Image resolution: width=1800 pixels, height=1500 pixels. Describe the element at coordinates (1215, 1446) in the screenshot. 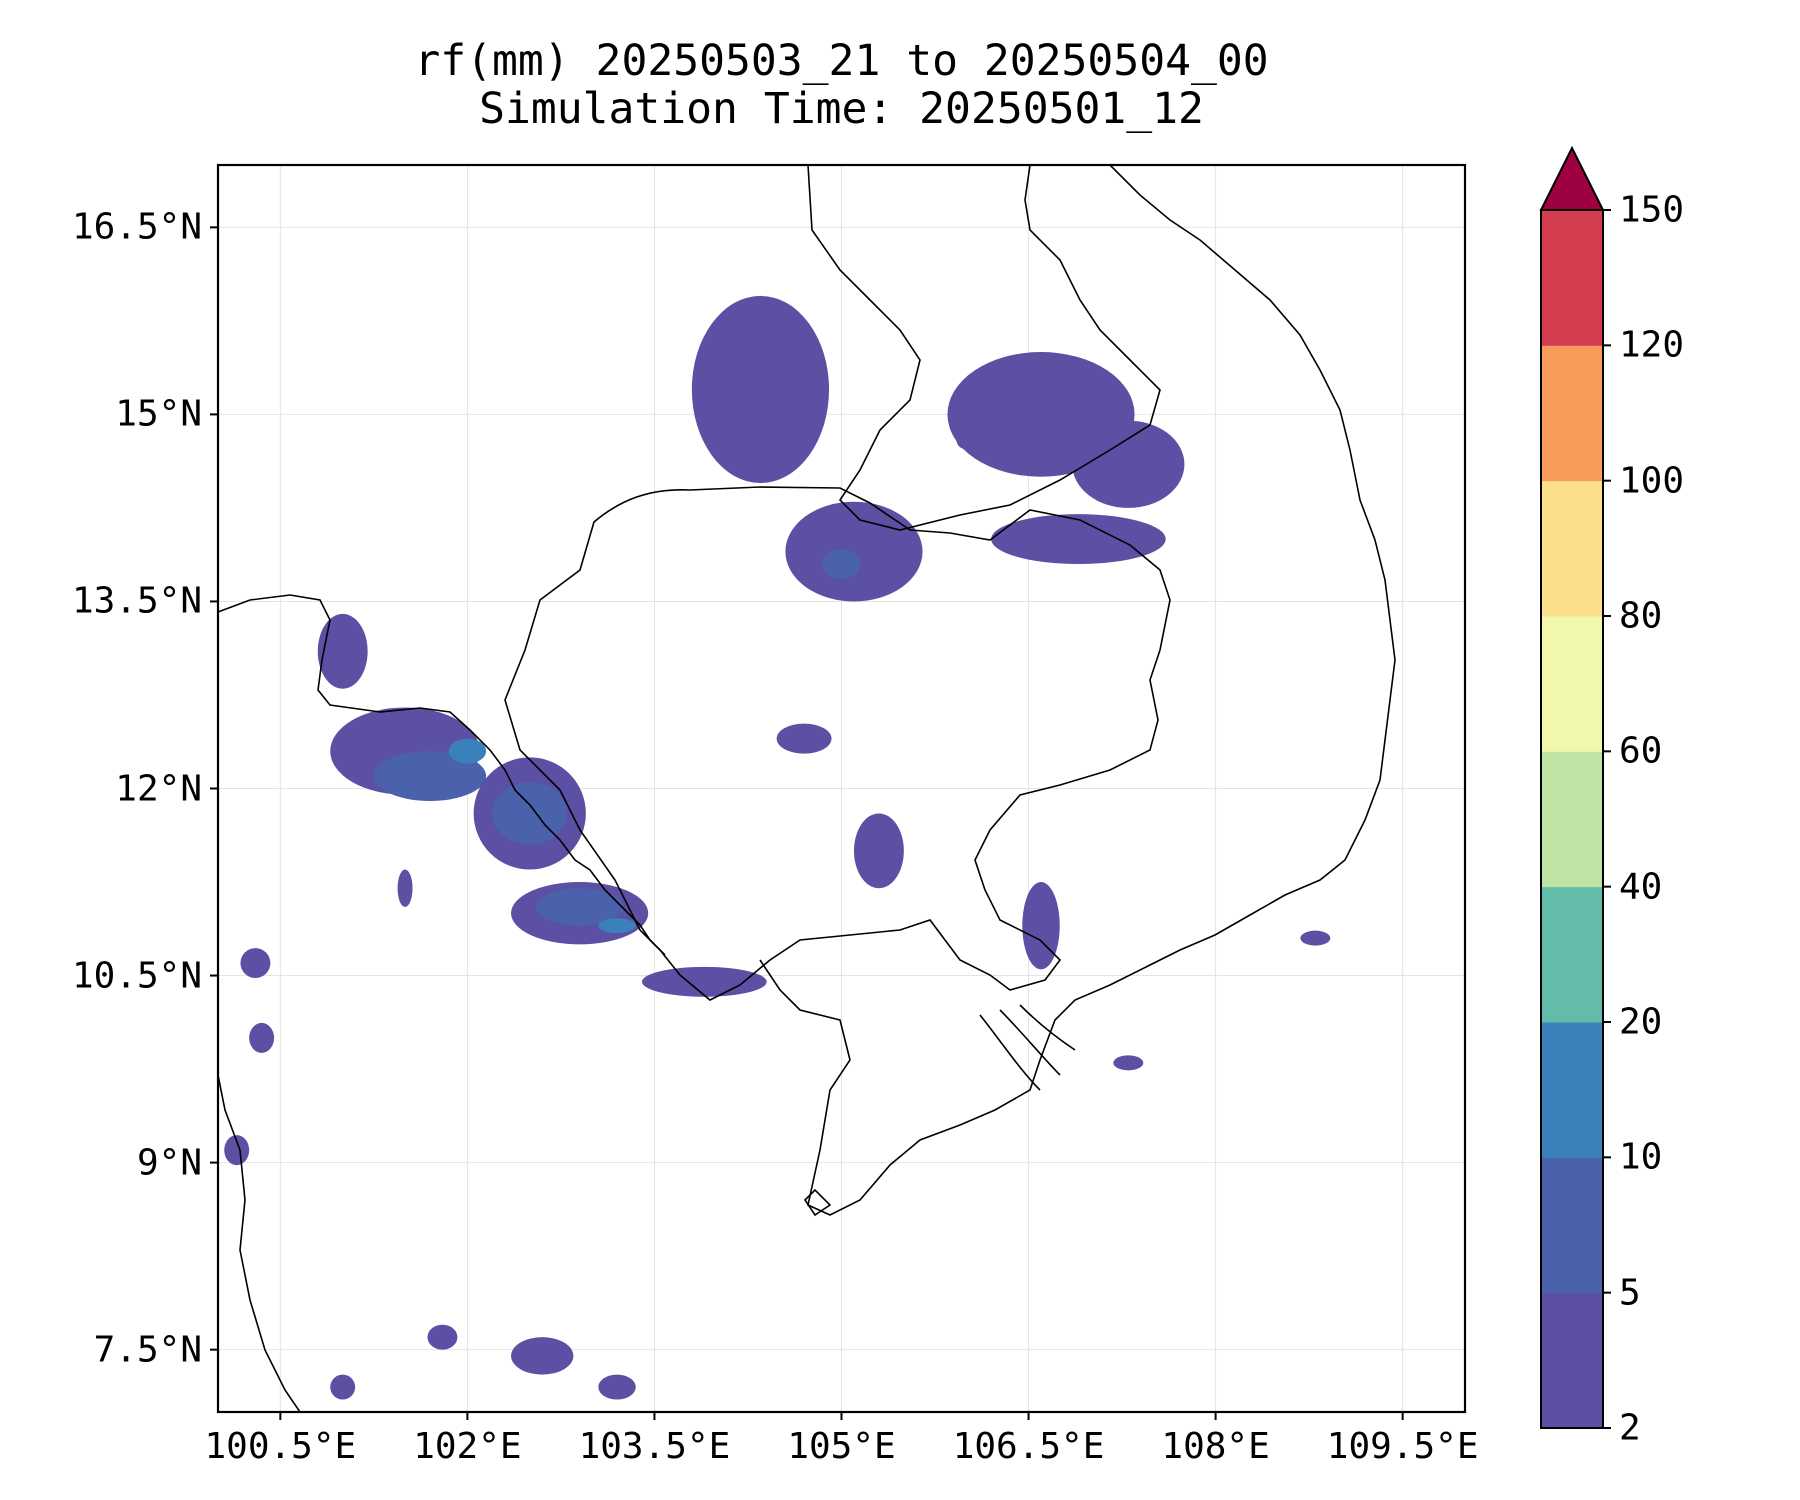

I see `x-tick-label: 108°E` at that location.